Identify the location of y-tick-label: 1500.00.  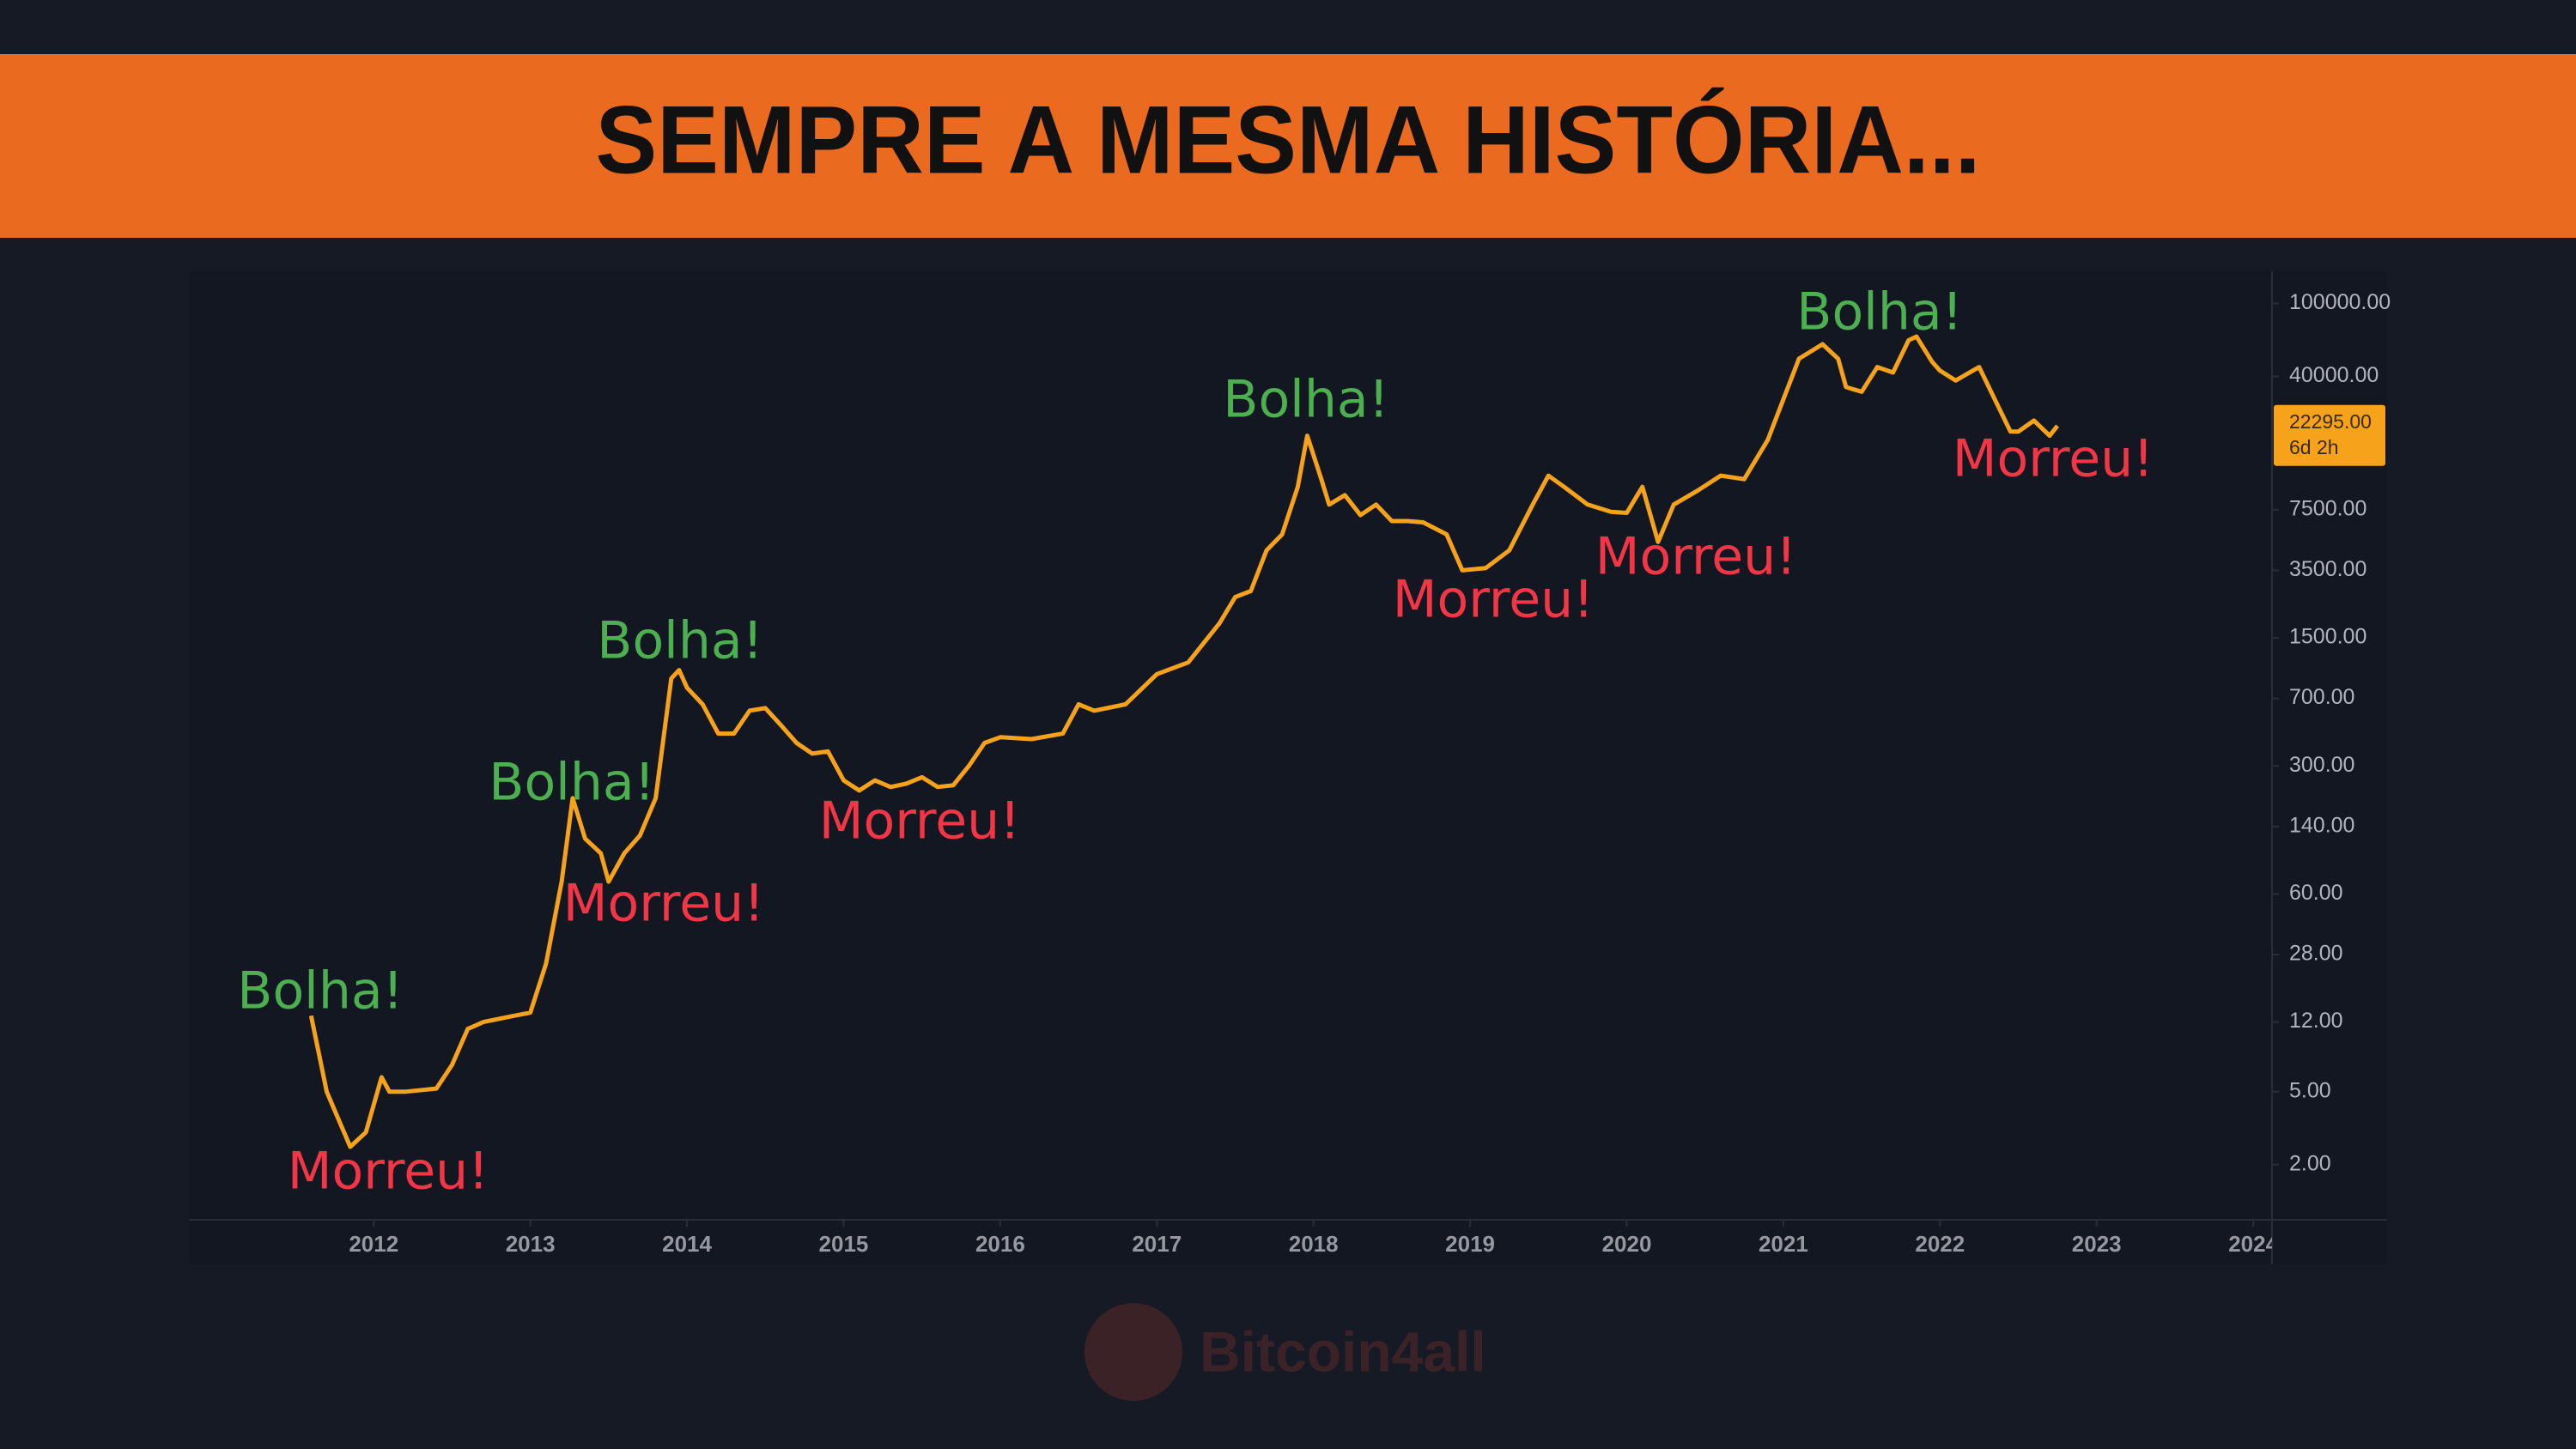
(2327, 637).